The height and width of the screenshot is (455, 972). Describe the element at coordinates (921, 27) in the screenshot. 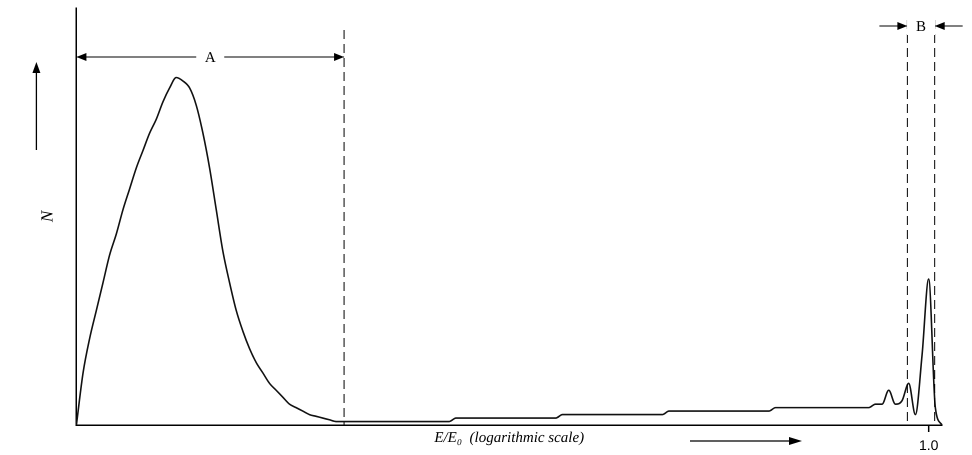

I see `text: B` at that location.